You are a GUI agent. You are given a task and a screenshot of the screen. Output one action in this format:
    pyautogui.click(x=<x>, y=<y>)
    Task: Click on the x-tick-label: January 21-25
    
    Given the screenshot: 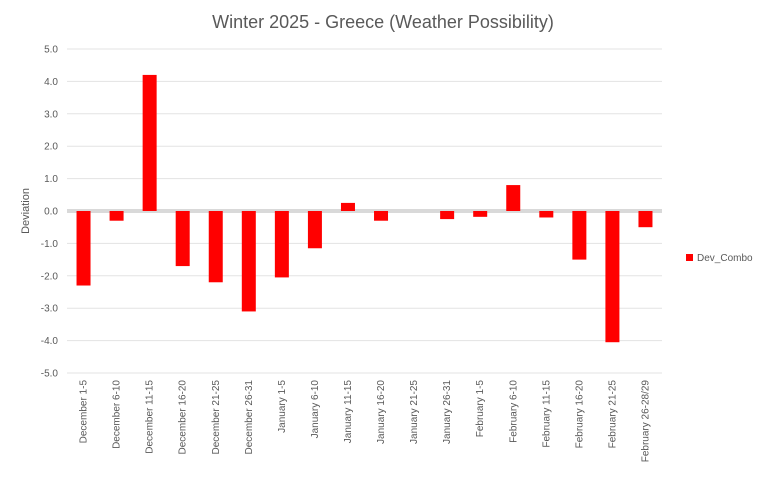 What is the action you would take?
    pyautogui.click(x=414, y=412)
    